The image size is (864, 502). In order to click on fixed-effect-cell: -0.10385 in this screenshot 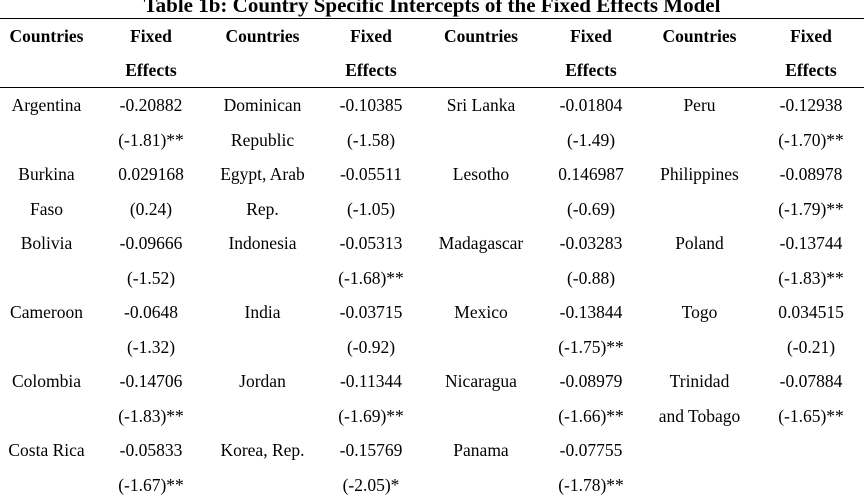, I will do `click(371, 105)`.